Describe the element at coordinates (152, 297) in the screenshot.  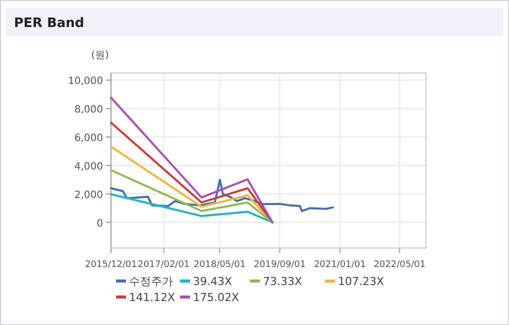
I see `legend-label: 141.12X` at that location.